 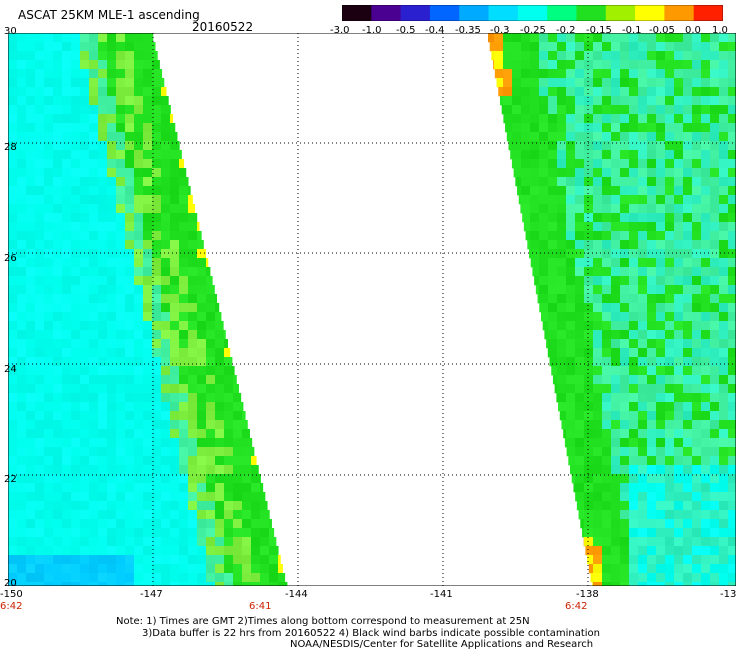 I want to click on colorbar-swatch, so click(x=620, y=13).